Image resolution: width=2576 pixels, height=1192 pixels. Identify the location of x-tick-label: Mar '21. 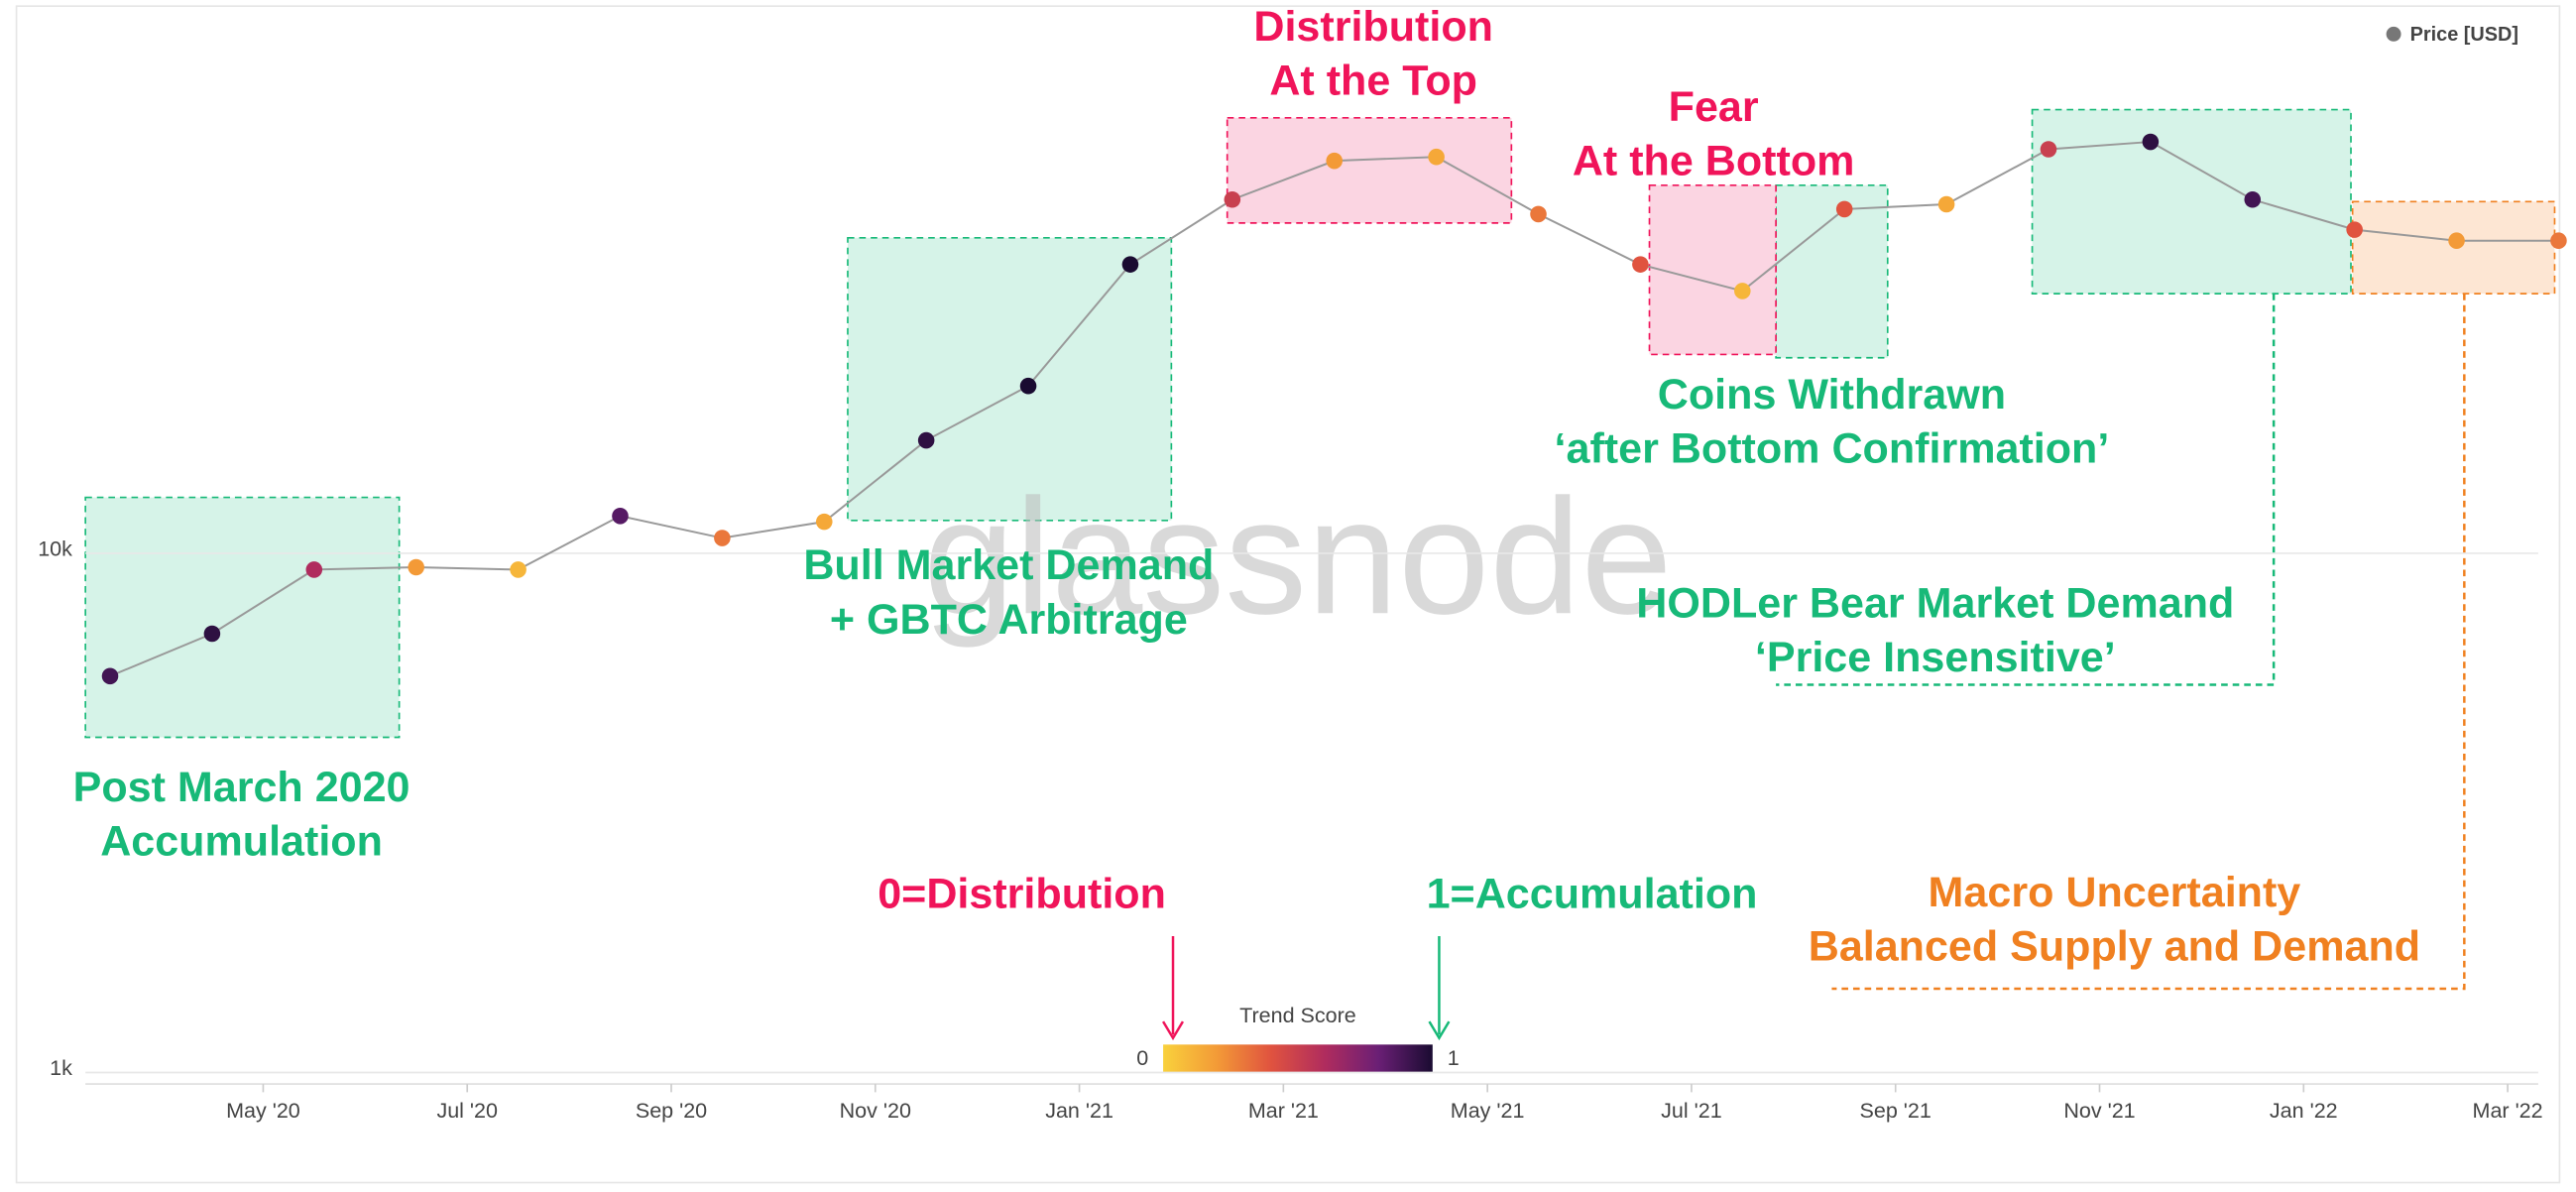
(1284, 1111).